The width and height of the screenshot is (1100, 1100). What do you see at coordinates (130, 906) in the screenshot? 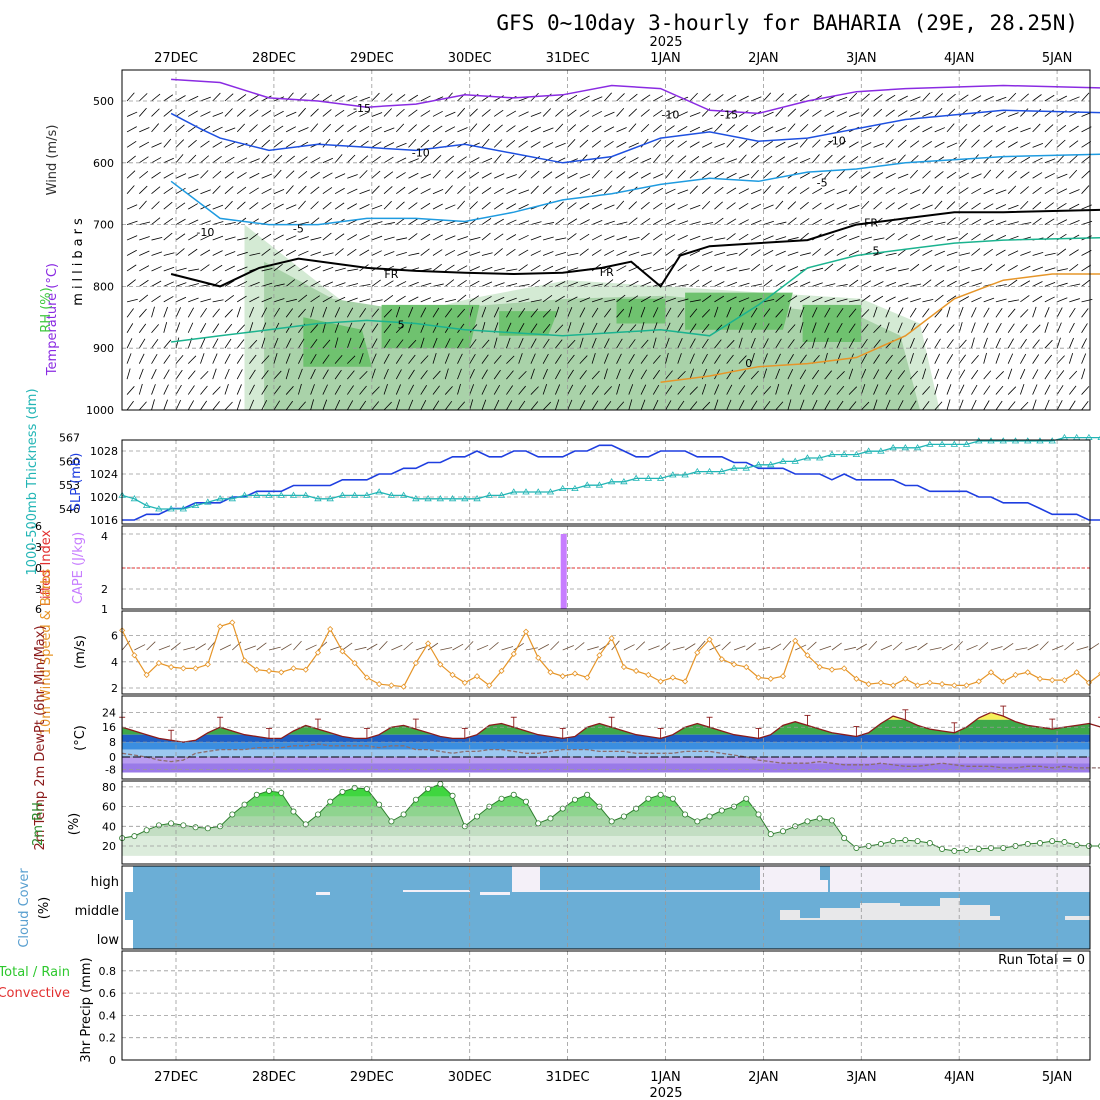
I see `cloud-left-block` at bounding box center [130, 906].